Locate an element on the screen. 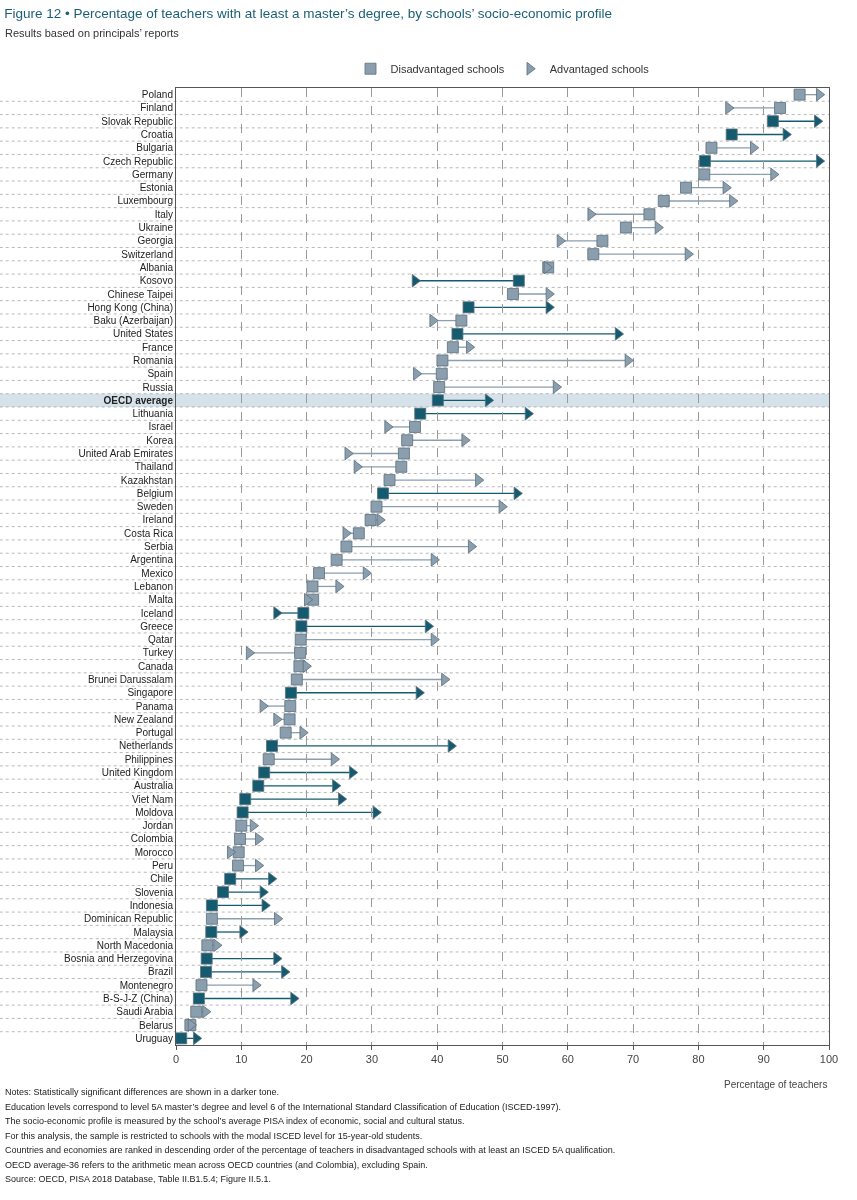 The height and width of the screenshot is (1200, 857). y-tick-label: Kazakhstan is located at coordinates (146, 480).